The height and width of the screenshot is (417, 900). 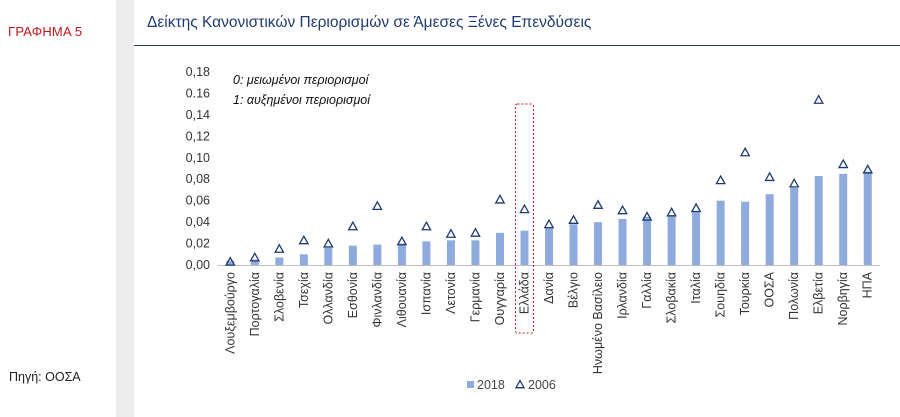 What do you see at coordinates (520, 384) in the screenshot?
I see `legend-marker-2006` at bounding box center [520, 384].